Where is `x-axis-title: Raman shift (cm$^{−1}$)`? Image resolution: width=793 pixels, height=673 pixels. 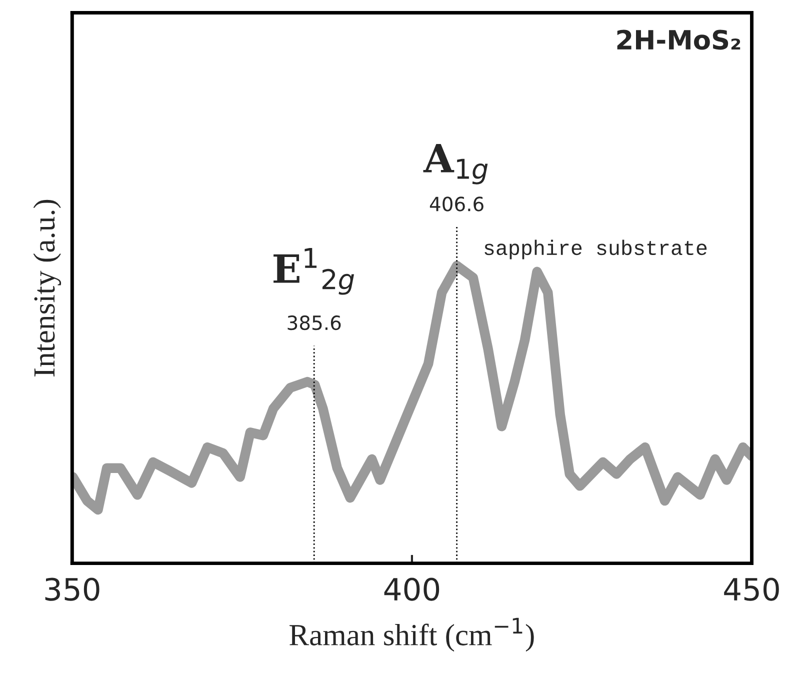
x-axis-title: Raman shift (cm$^{−1}$) is located at coordinates (412, 635).